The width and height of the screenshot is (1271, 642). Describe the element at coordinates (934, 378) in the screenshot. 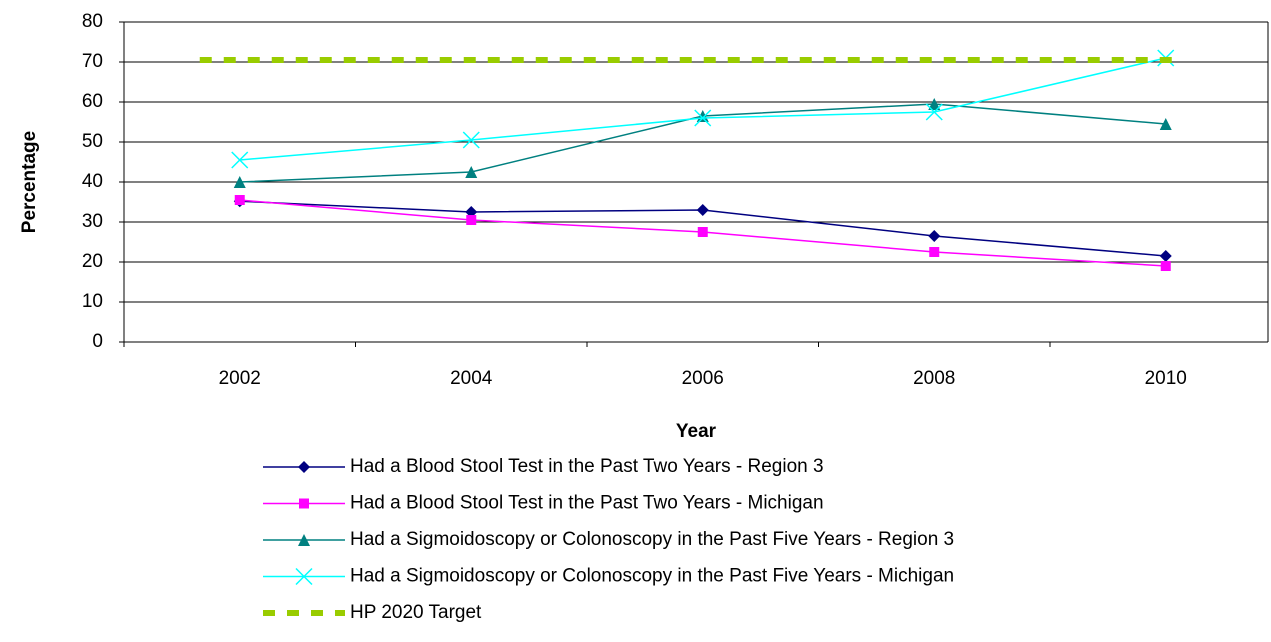

I see `x-tick-label: 2008` at that location.